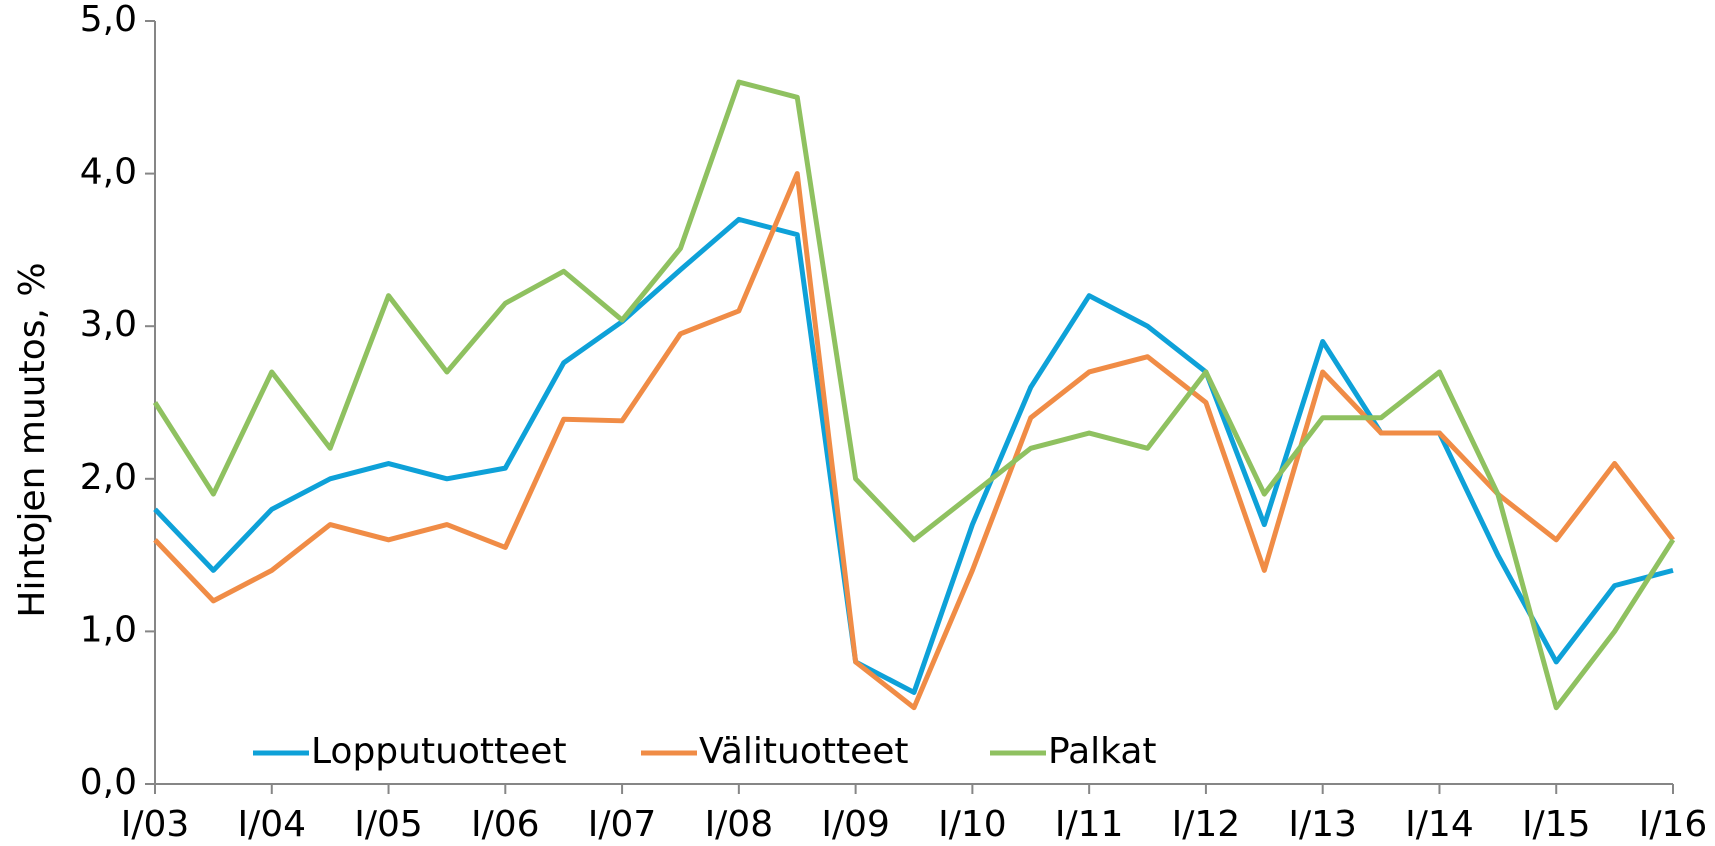 The image size is (1715, 846). What do you see at coordinates (1089, 824) in the screenshot?
I see `x-tick-label: I/11` at bounding box center [1089, 824].